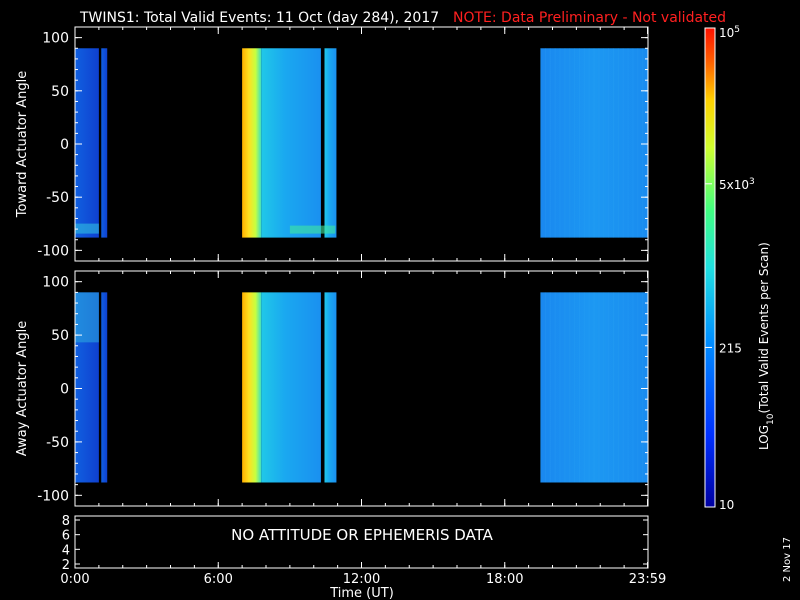  I want to click on colorbar-label-rest: (Total Valid Events per Scan), so click(764, 327).